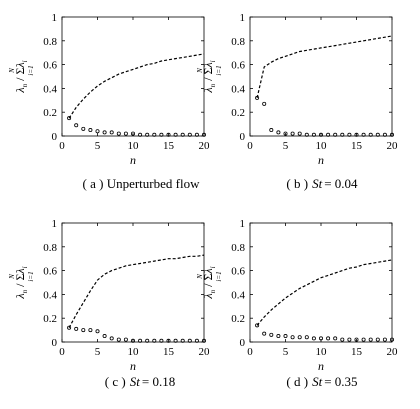 The image size is (420, 409). I want to click on panel-caption: ( c ) St = 0.18, so click(140, 381).